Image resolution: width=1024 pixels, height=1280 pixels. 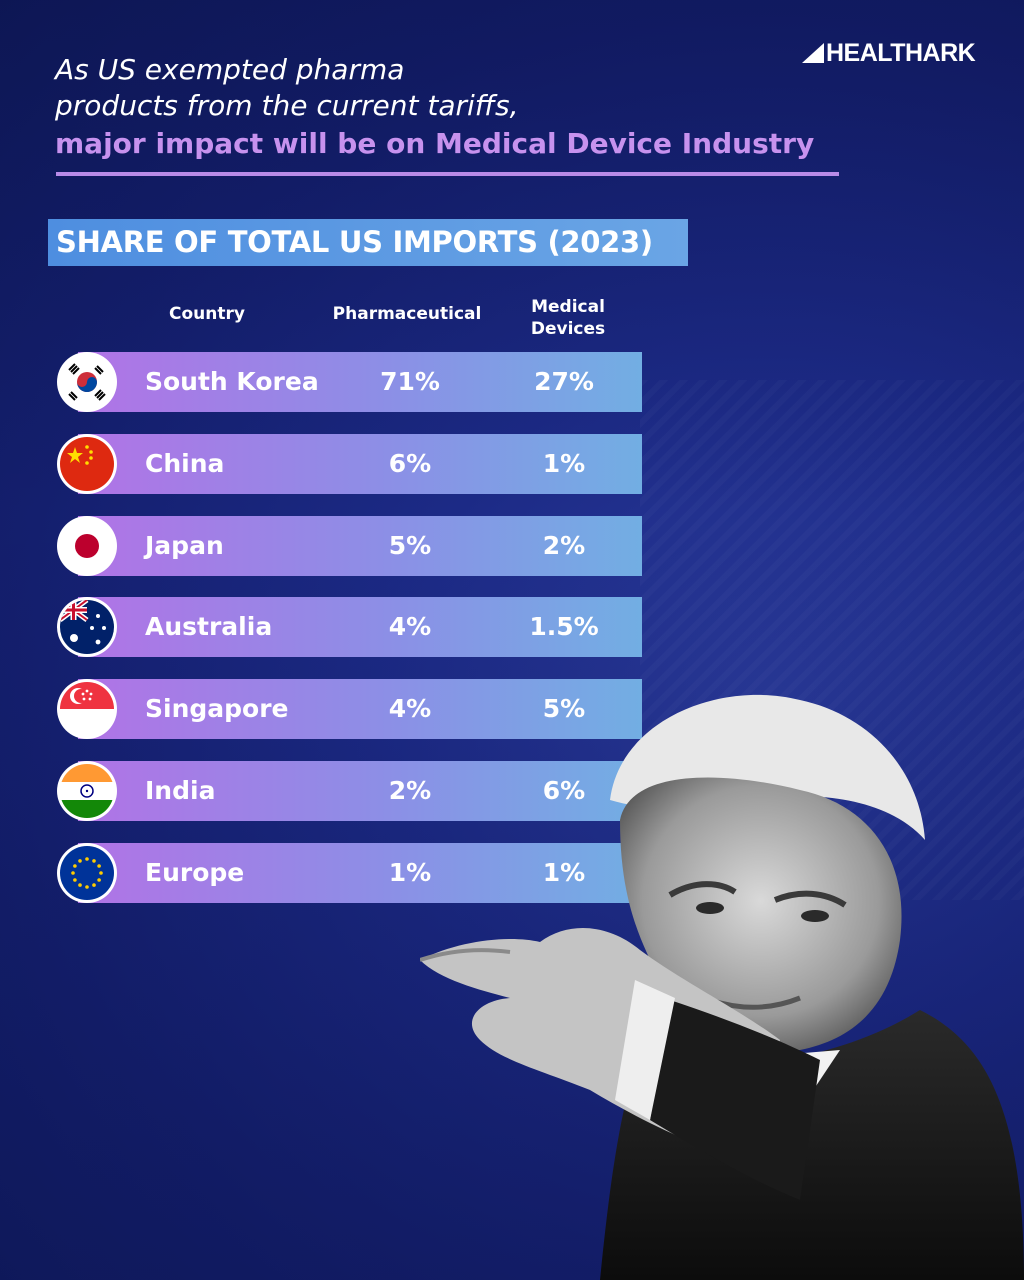 I want to click on medical-devices-value: 27%, so click(x=564, y=381).